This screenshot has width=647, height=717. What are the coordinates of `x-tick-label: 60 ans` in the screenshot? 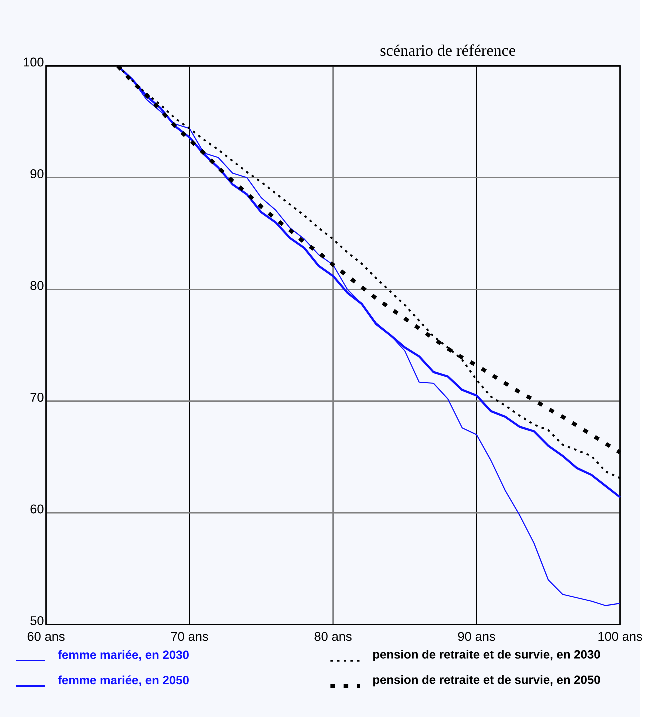 It's located at (46, 637).